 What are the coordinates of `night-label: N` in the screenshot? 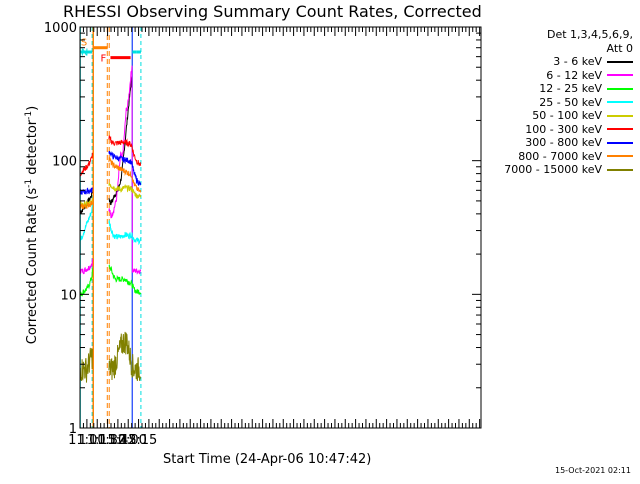 It's located at (84, 53).